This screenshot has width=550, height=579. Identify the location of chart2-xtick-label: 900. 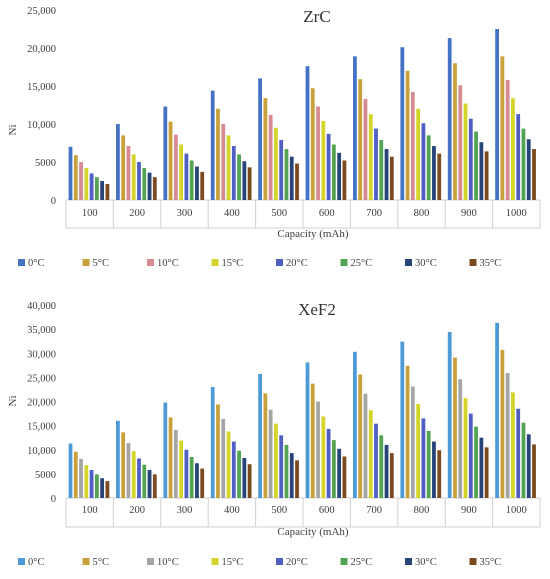
(469, 510).